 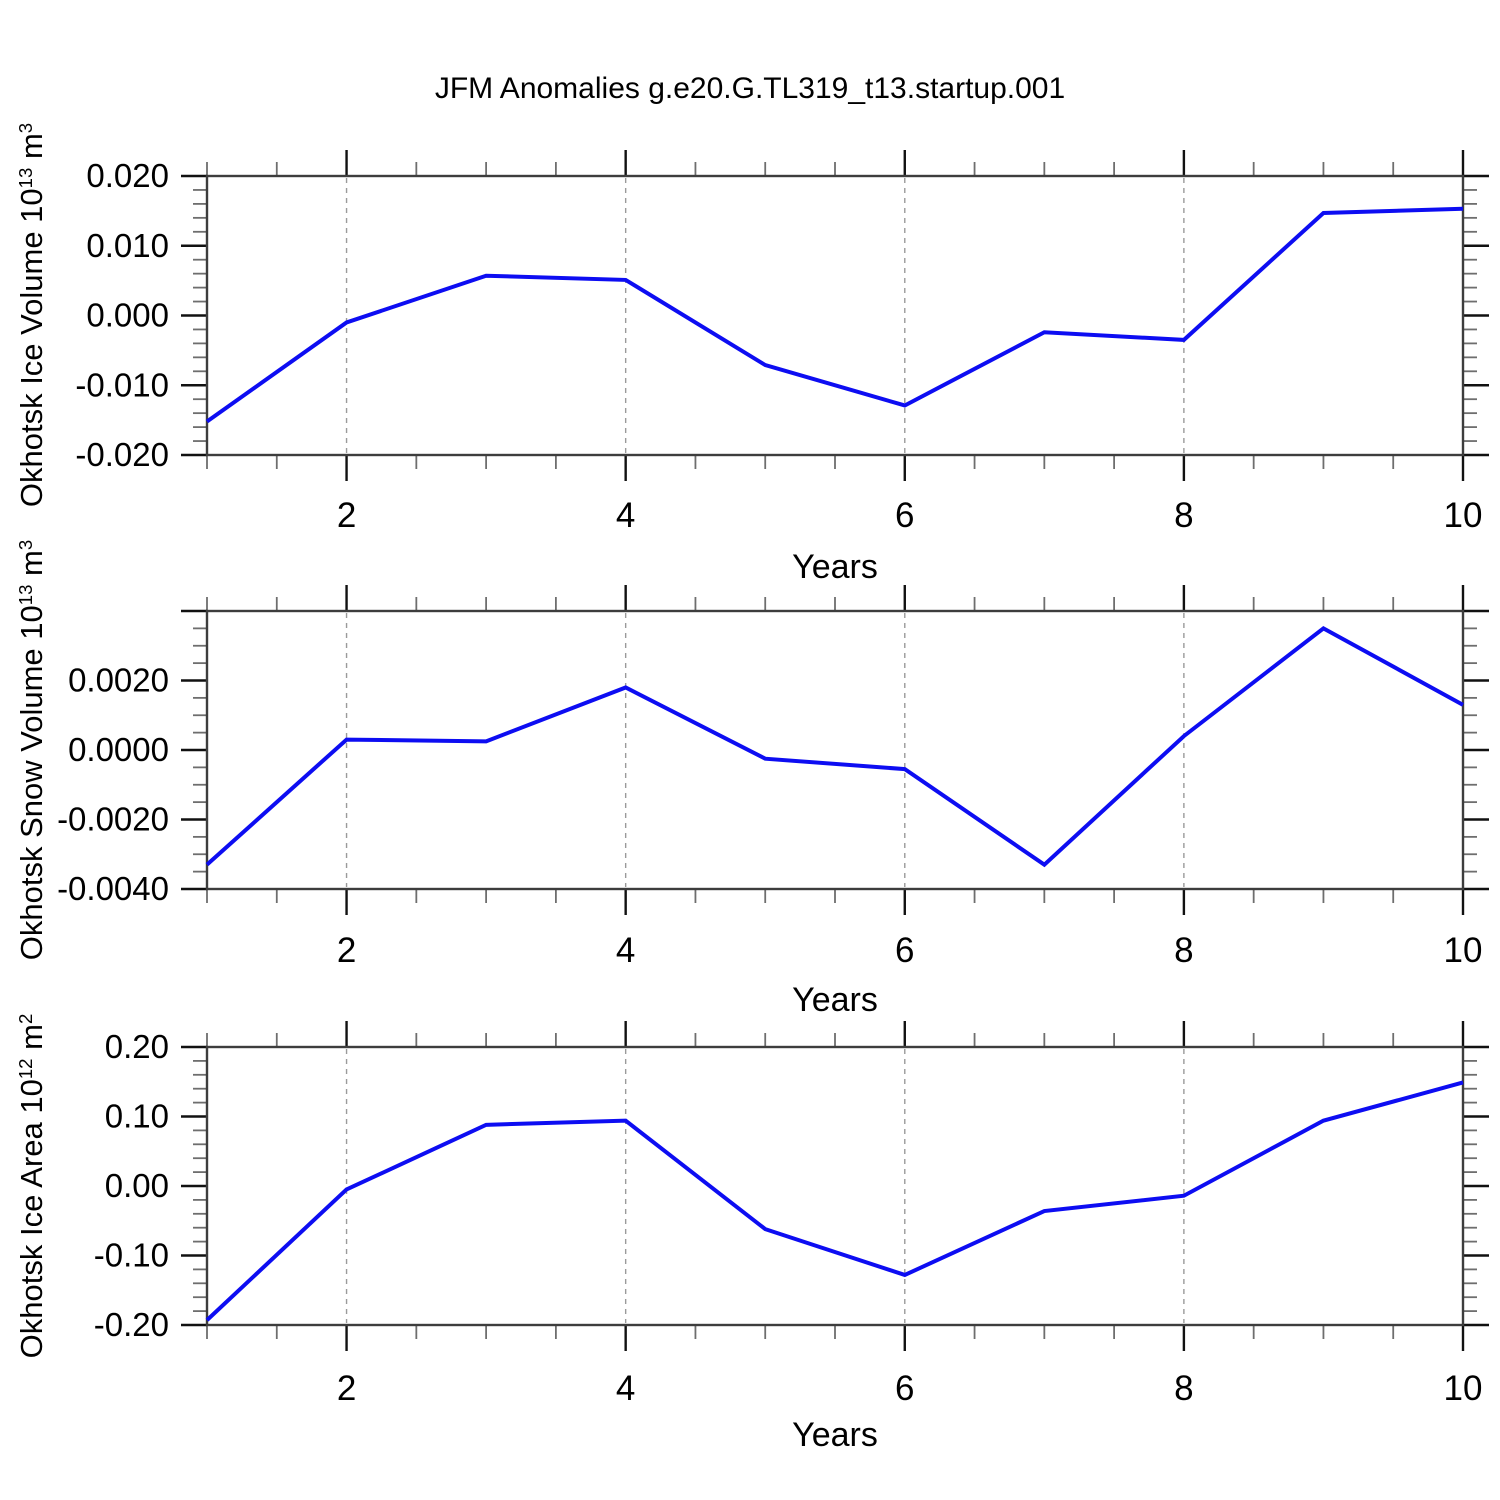 I want to click on y-tick-label: -0.020, so click(x=122, y=454).